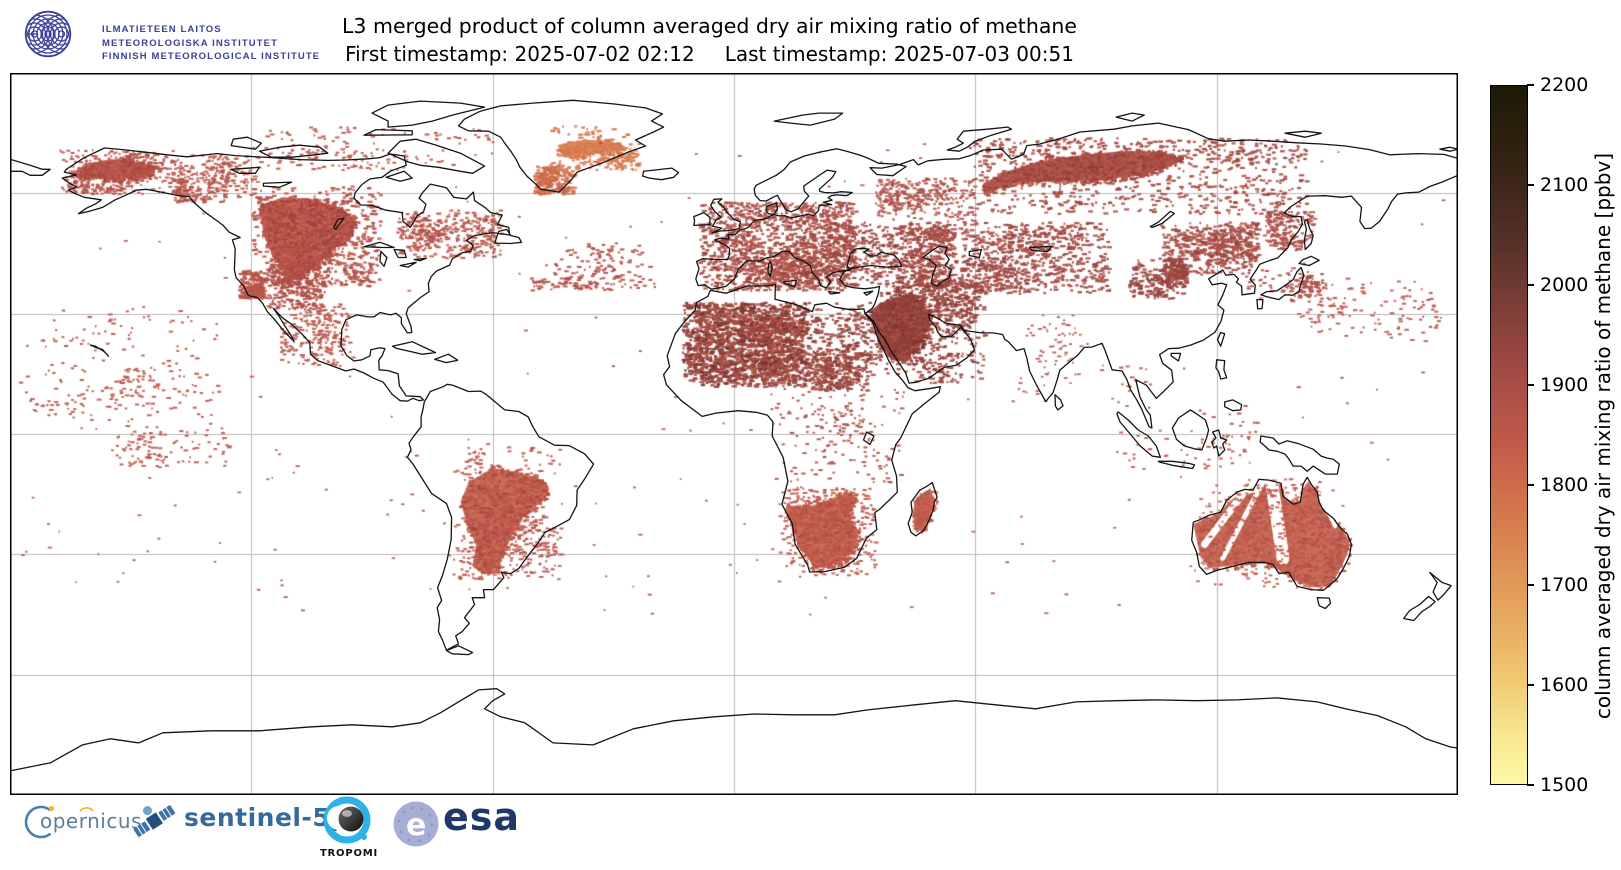  What do you see at coordinates (349, 853) in the screenshot?
I see `tropomi-wordmark: TROPOMI` at bounding box center [349, 853].